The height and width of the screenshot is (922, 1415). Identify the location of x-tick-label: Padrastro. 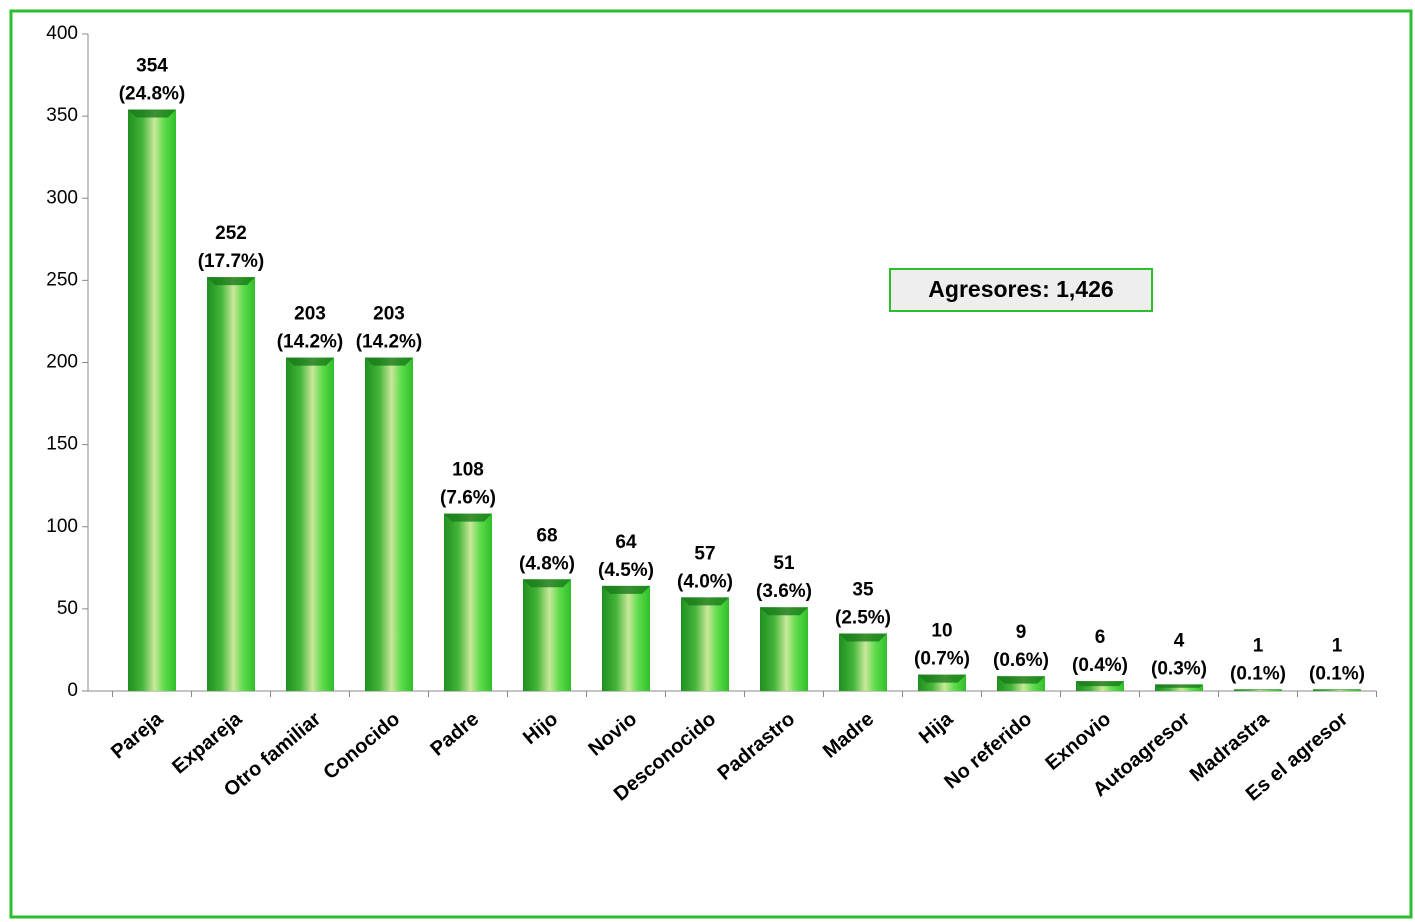
(757, 746).